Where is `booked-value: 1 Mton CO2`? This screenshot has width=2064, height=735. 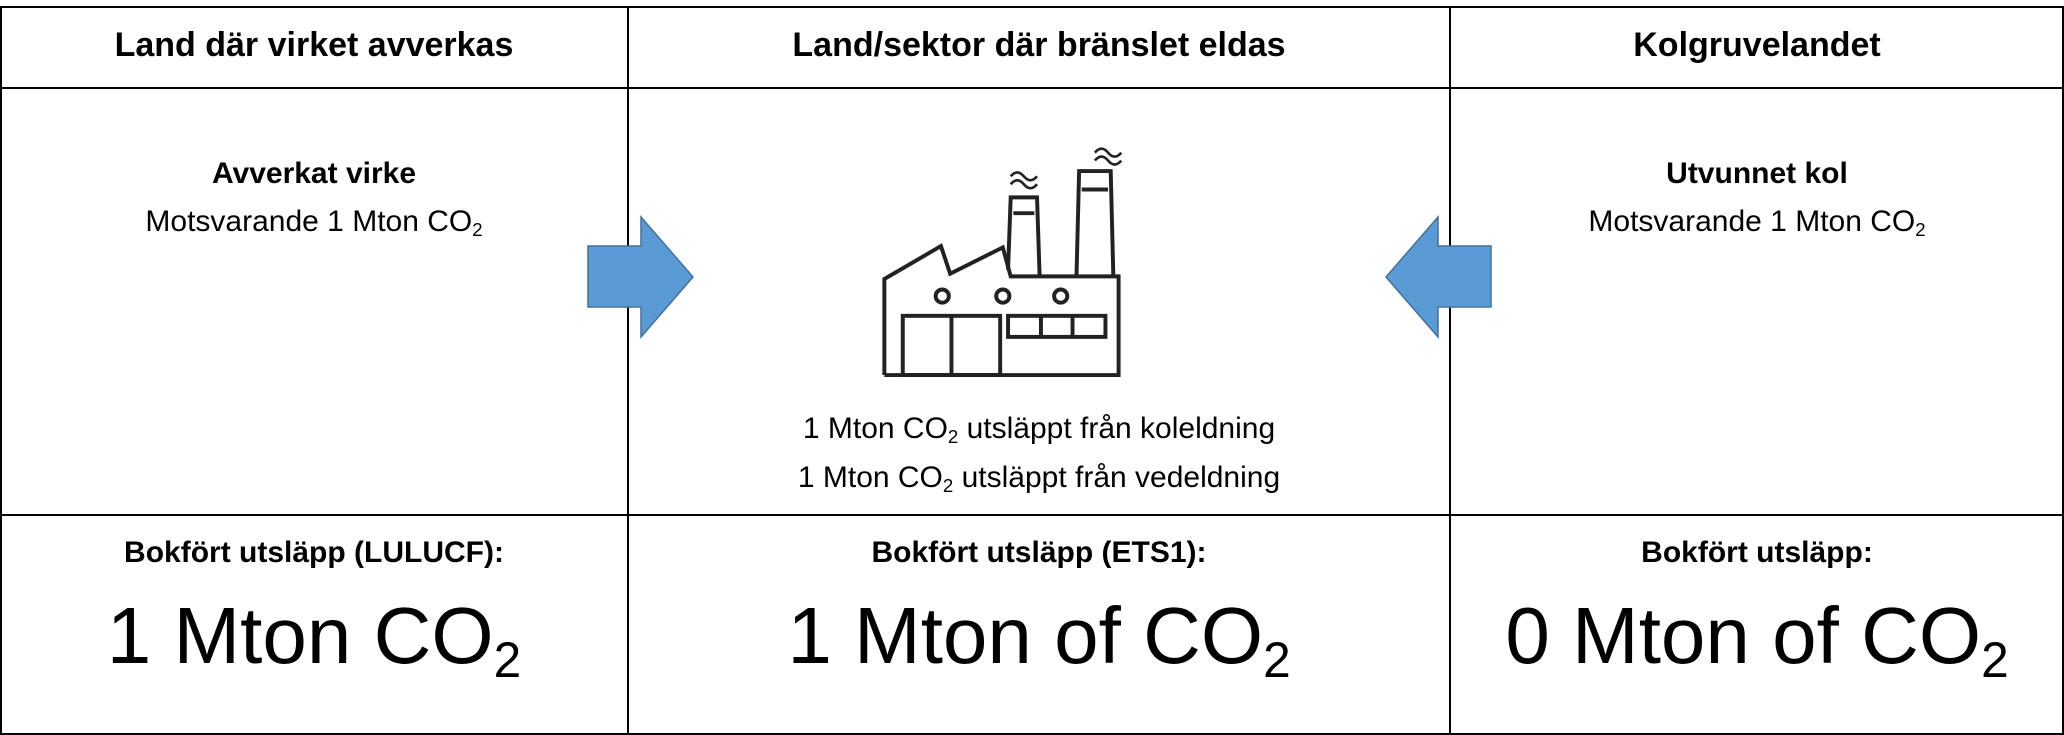
booked-value: 1 Mton CO2 is located at coordinates (314, 637).